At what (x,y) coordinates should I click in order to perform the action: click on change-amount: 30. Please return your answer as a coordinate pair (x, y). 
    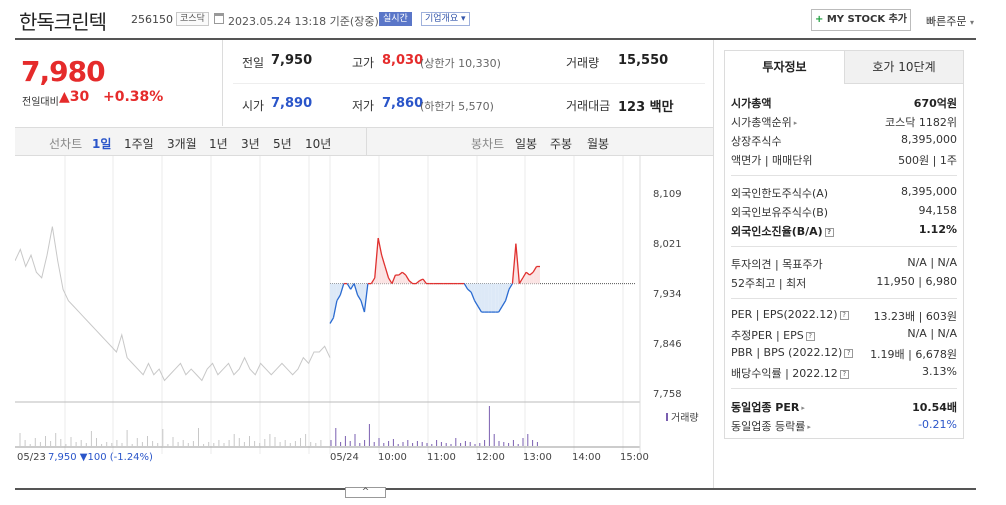
    Looking at the image, I should click on (79, 97).